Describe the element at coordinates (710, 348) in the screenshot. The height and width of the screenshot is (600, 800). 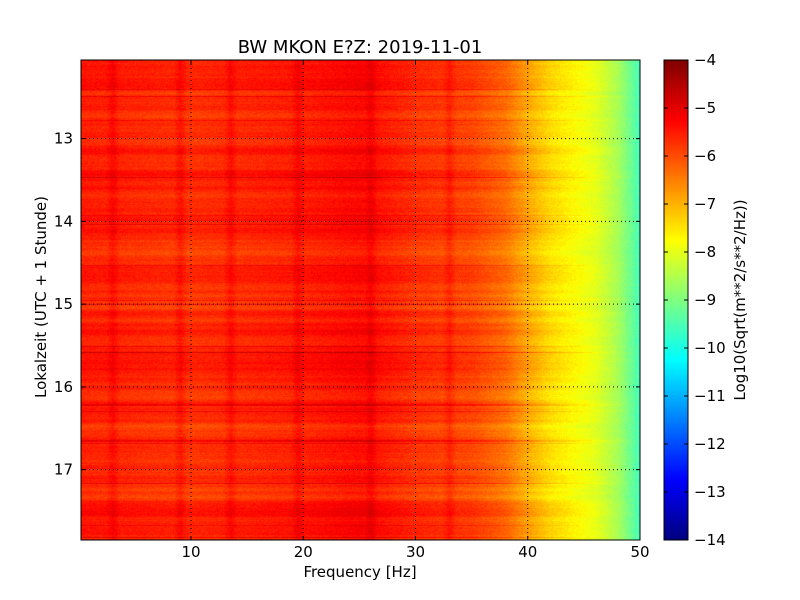
I see `colorbar-tick-label: −10` at that location.